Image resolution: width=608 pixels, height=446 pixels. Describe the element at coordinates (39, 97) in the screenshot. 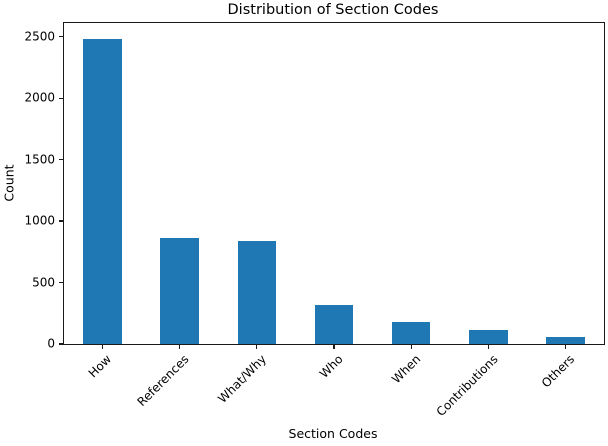

I see `y-tick-label: 2000` at that location.